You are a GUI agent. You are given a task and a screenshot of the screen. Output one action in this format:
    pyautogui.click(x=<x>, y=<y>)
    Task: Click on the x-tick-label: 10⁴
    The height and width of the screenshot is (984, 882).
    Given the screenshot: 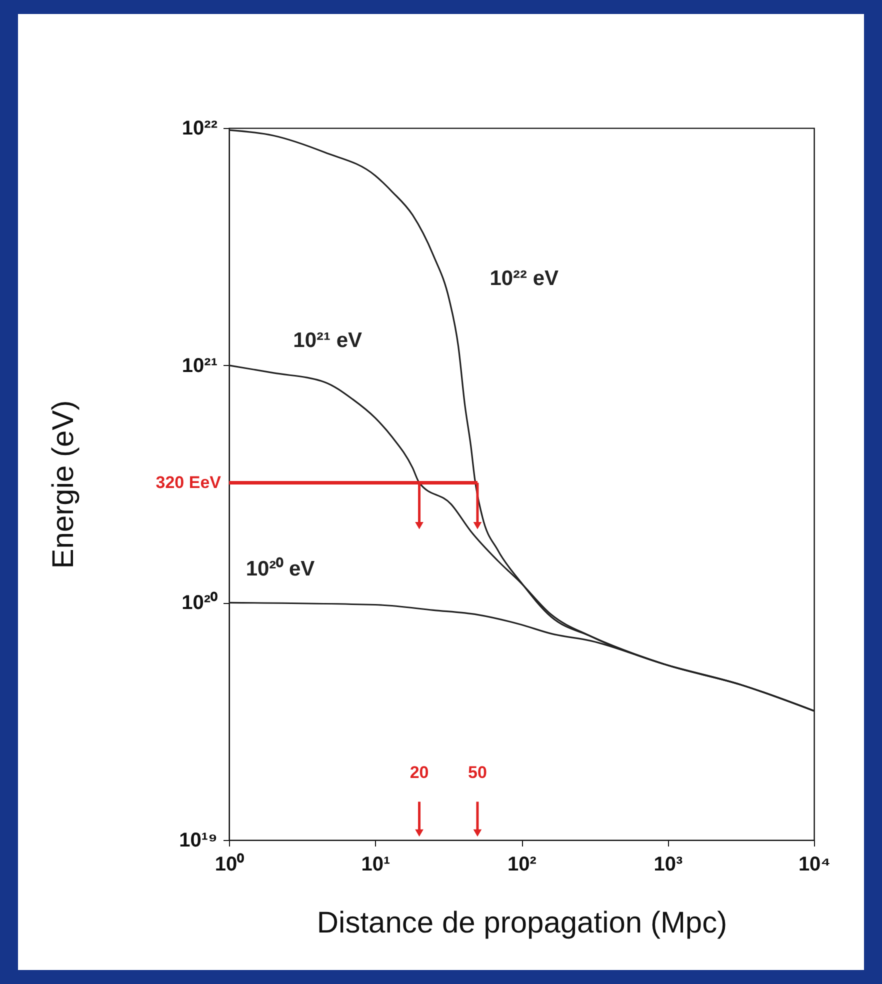 What is the action you would take?
    pyautogui.click(x=814, y=865)
    